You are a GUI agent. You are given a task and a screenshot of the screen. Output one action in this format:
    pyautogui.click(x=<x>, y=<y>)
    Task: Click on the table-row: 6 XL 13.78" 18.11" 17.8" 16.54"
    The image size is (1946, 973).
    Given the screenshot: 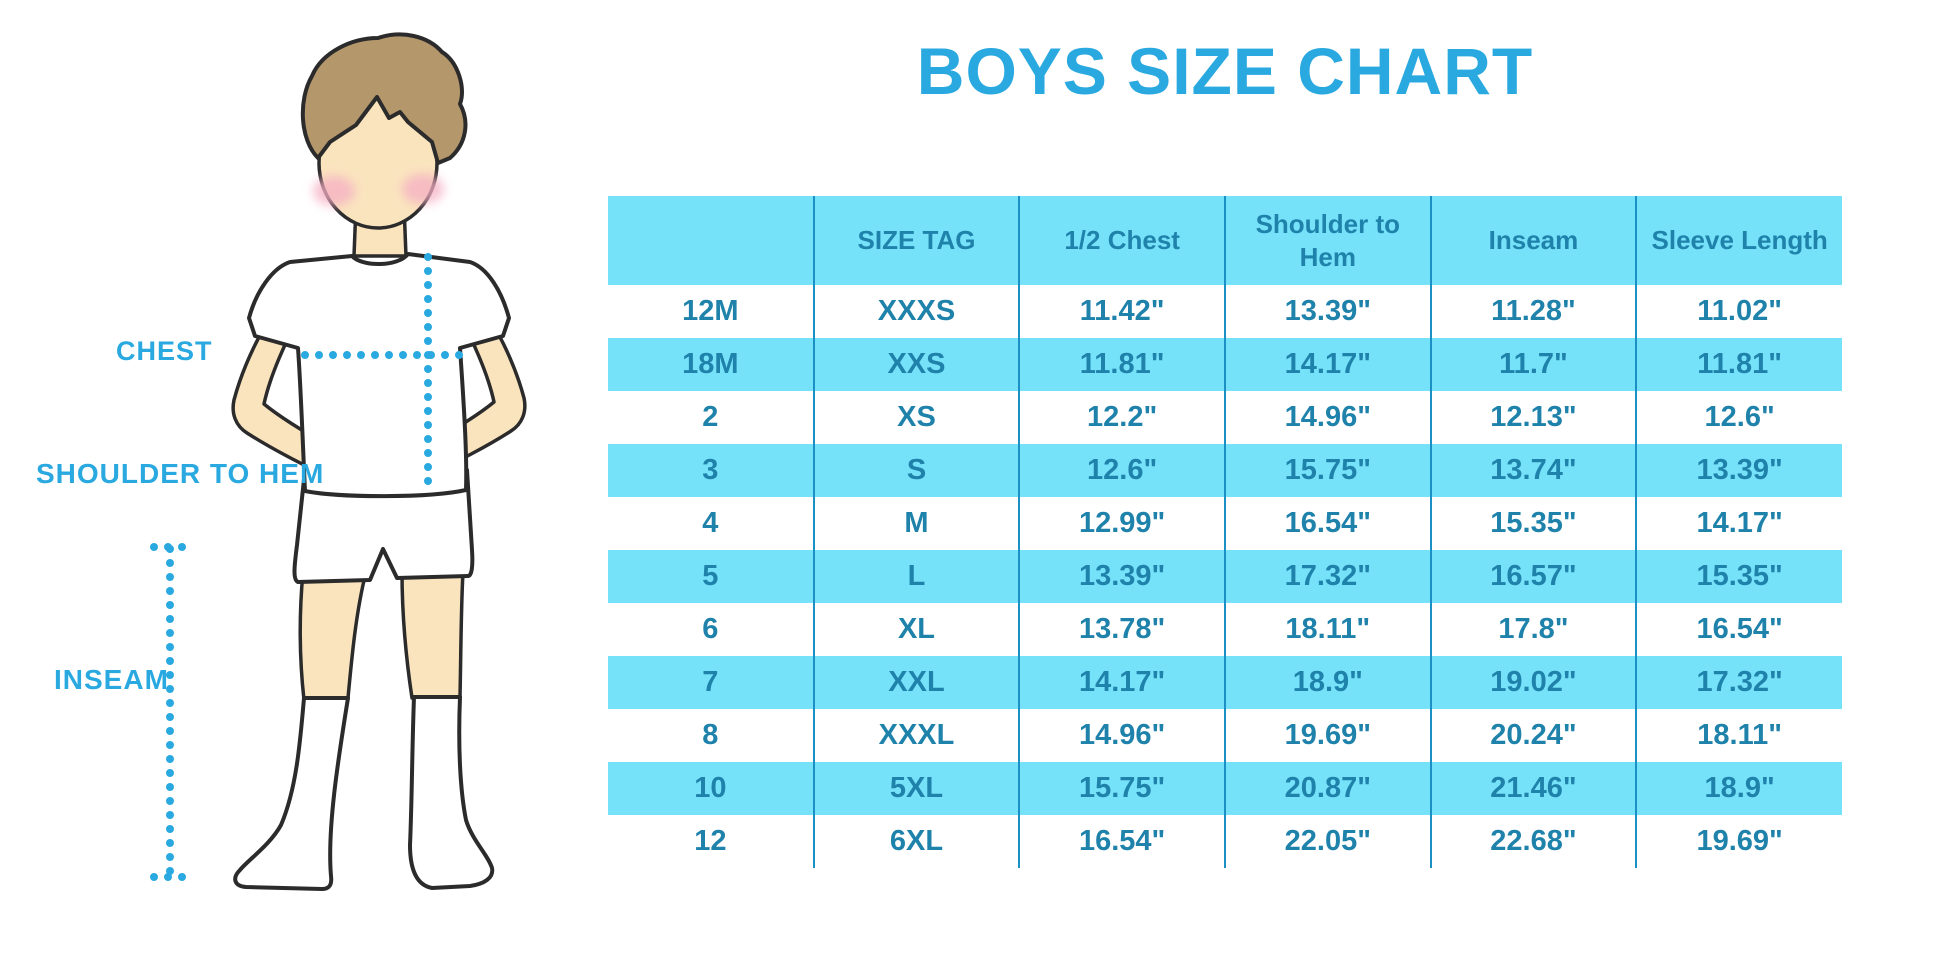 What is the action you would take?
    pyautogui.click(x=1225, y=629)
    